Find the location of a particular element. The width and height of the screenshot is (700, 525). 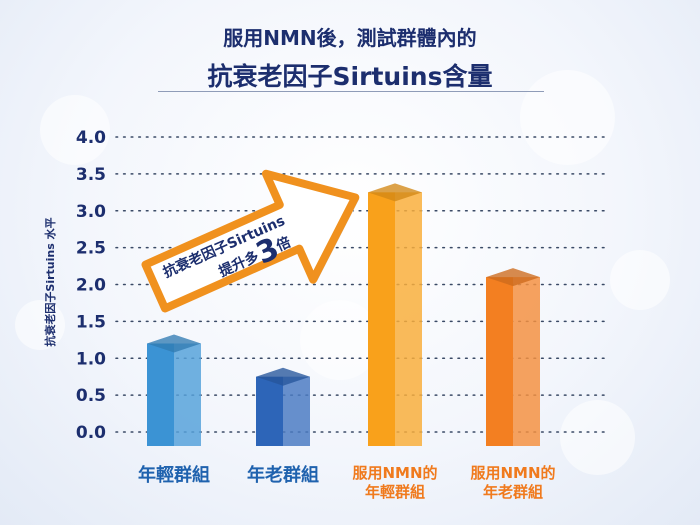

x-tick-label: 服用NMN的 年老群組 is located at coordinates (513, 483).